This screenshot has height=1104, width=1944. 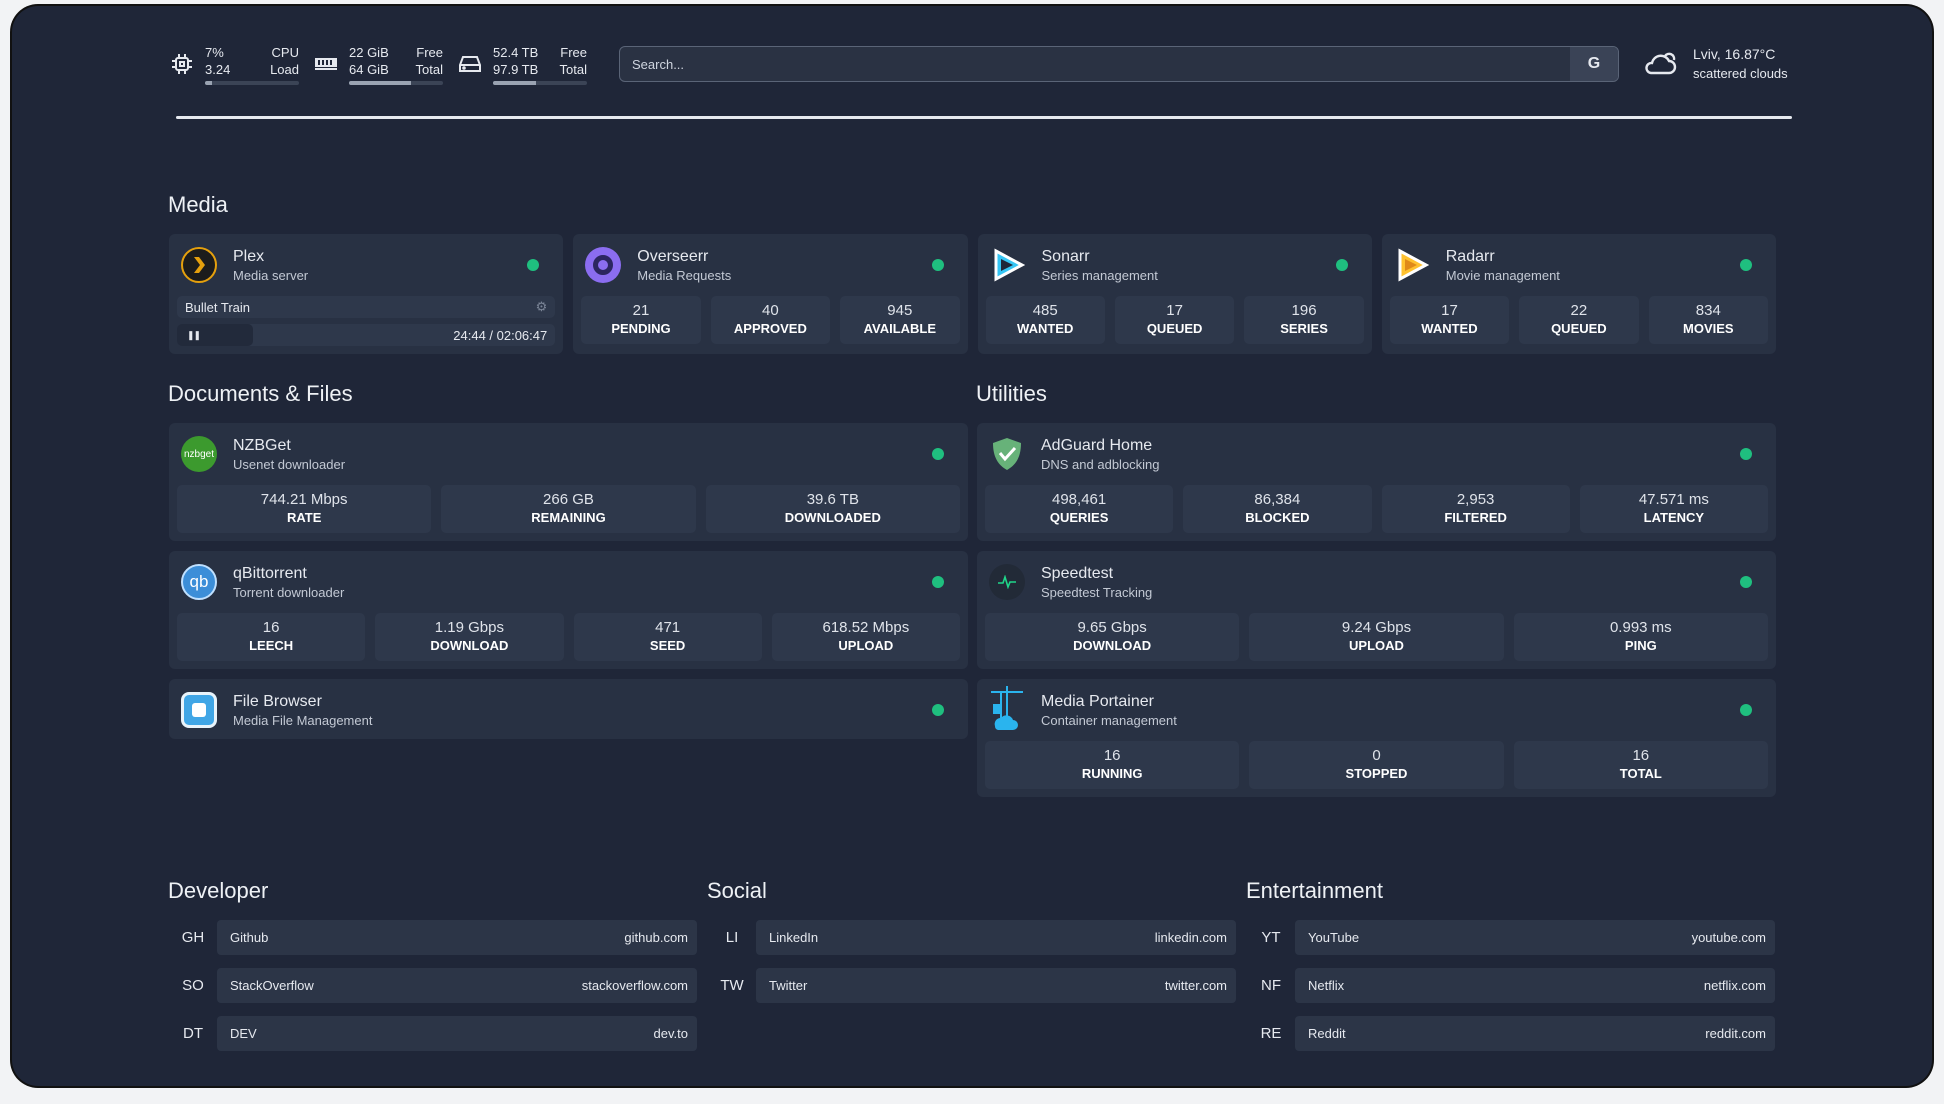 I want to click on disk-free: 52.4 TB, so click(x=516, y=52).